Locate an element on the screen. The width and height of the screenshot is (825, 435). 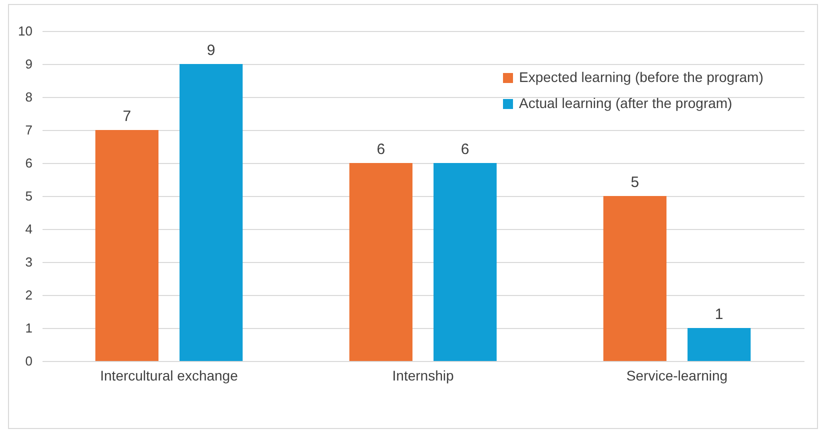
data-label: 1 is located at coordinates (719, 314).